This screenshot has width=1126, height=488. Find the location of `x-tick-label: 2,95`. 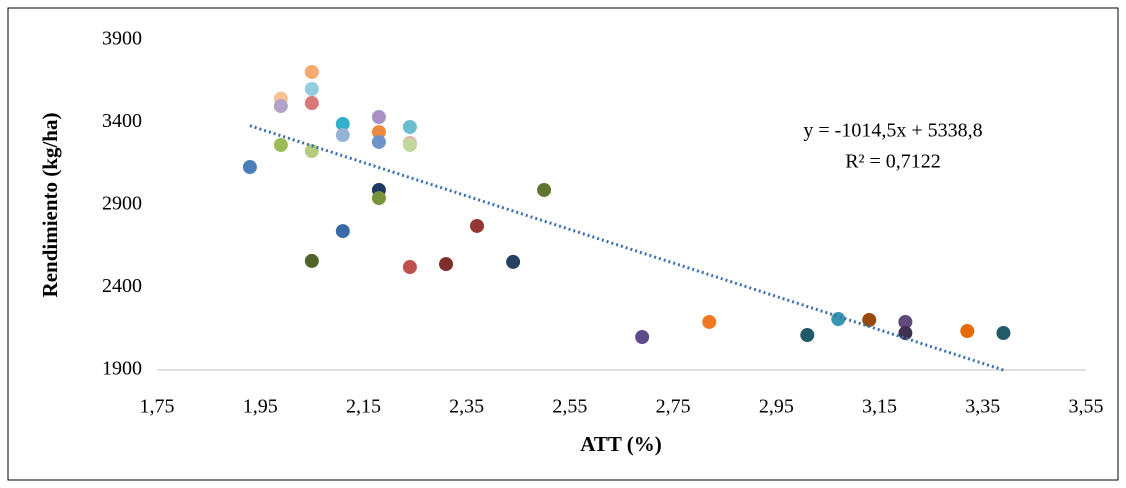

x-tick-label: 2,95 is located at coordinates (776, 407).